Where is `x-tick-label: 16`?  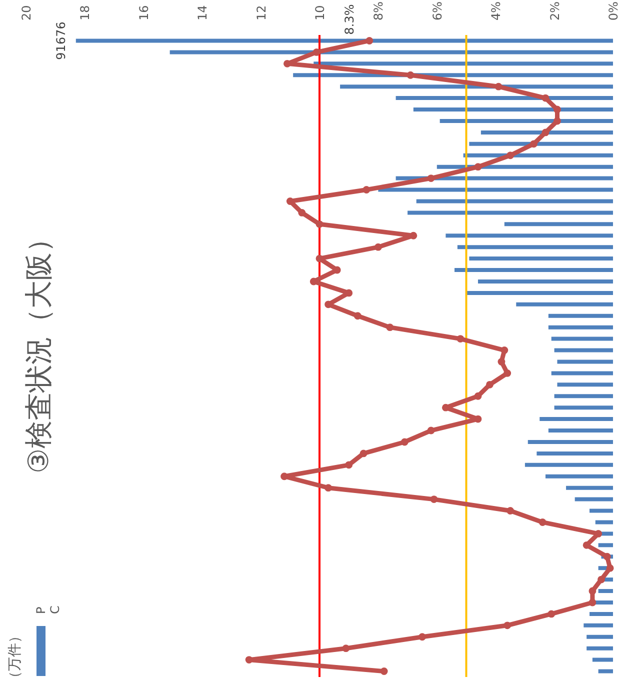
x-tick-label: 16 is located at coordinates (143, 12).